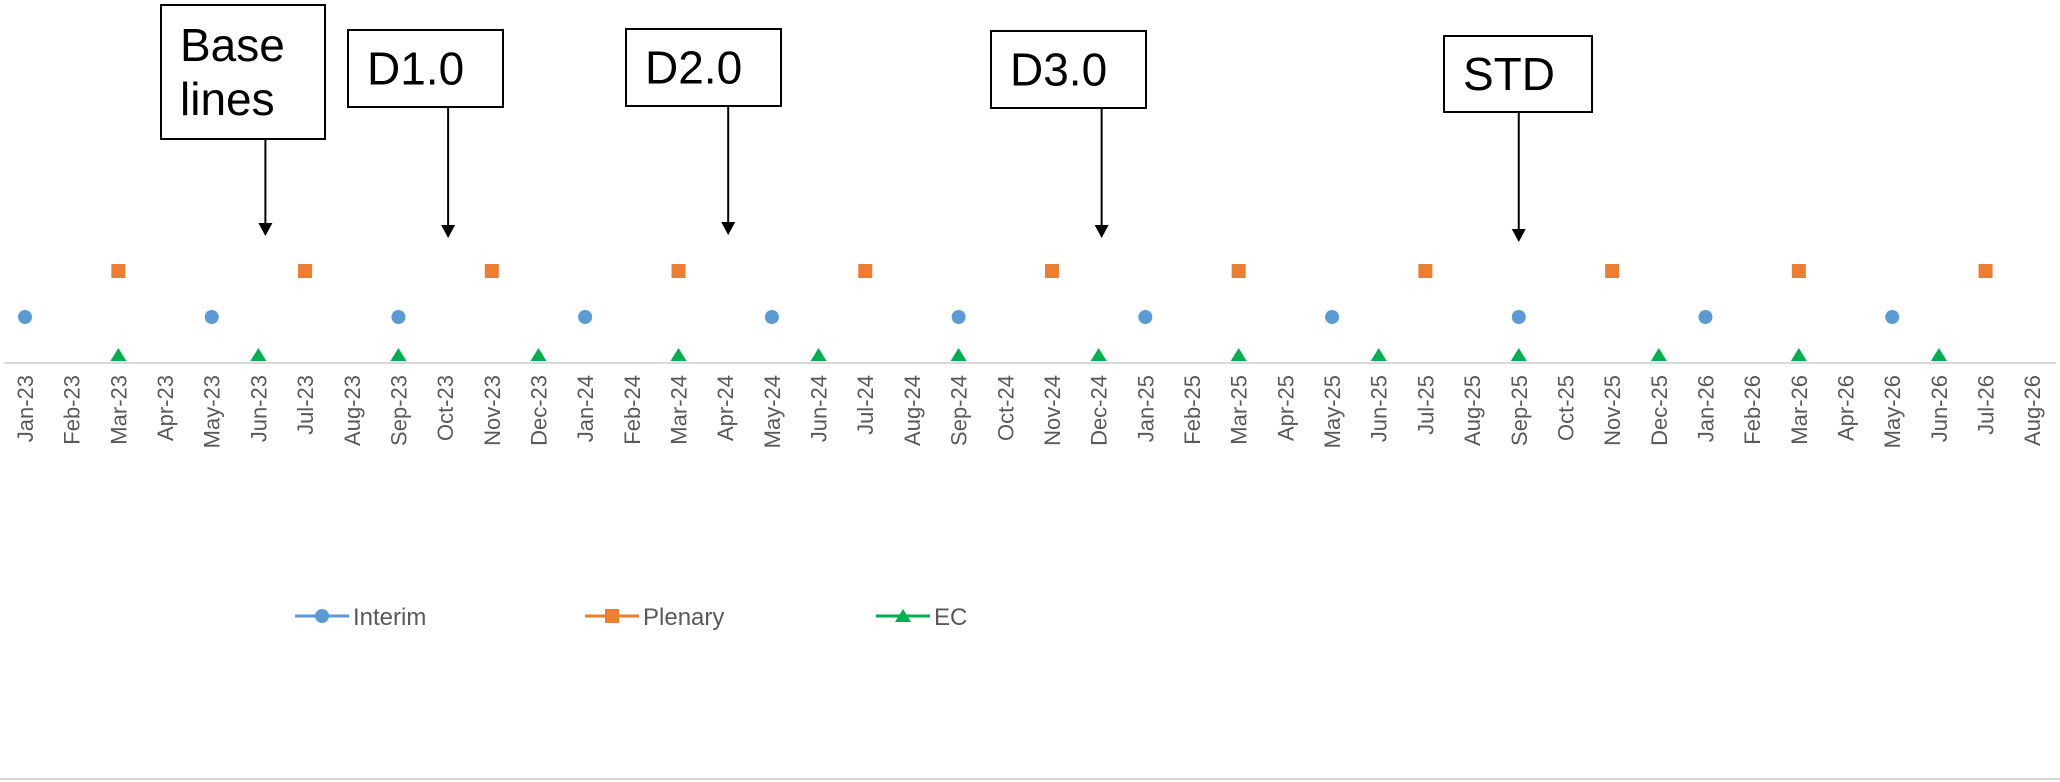  Describe the element at coordinates (693, 68) in the screenshot. I see `milestone-label: D2.0` at that location.